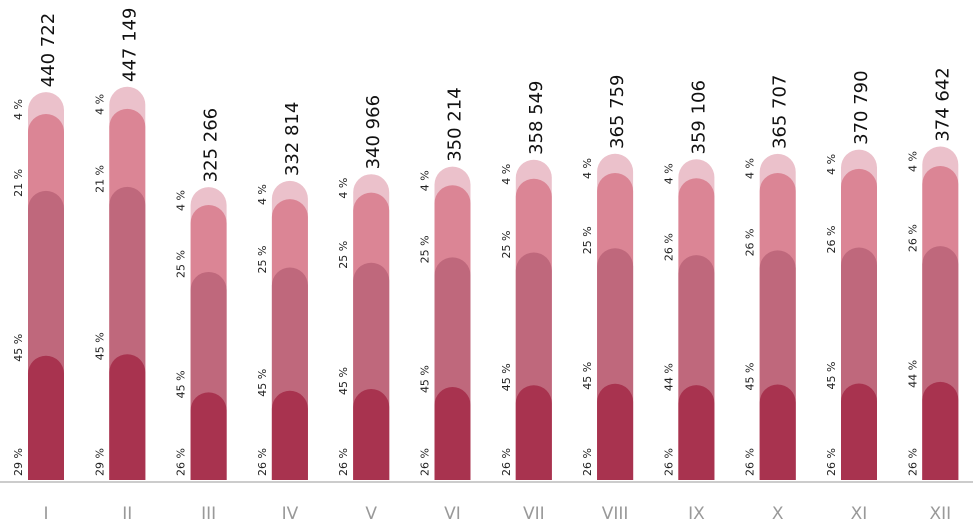 The height and width of the screenshot is (523, 973). Describe the element at coordinates (455, 124) in the screenshot. I see `total-label: 350 214` at that location.